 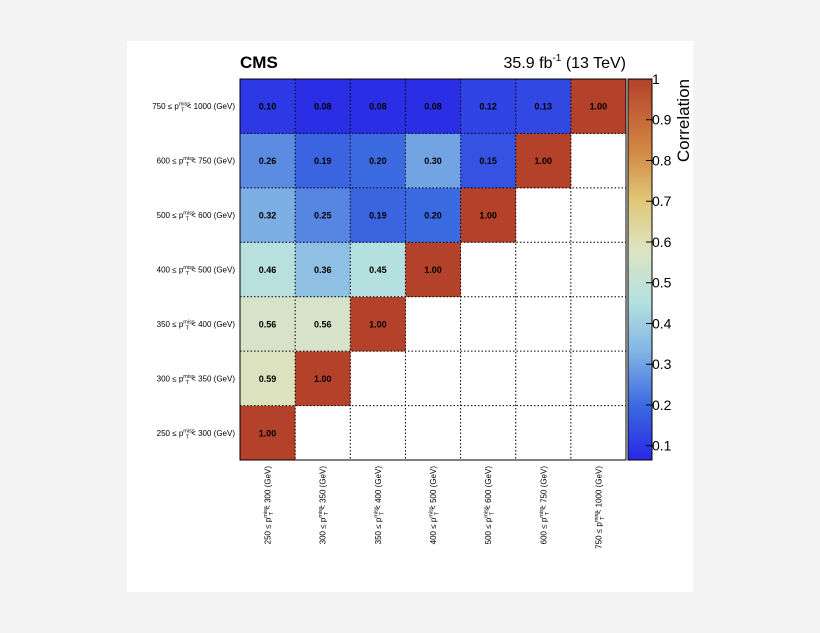 What do you see at coordinates (196, 162) in the screenshot?
I see `y-tick-label: 600 ≤ pmiss T < 750 (GeV)` at bounding box center [196, 162].